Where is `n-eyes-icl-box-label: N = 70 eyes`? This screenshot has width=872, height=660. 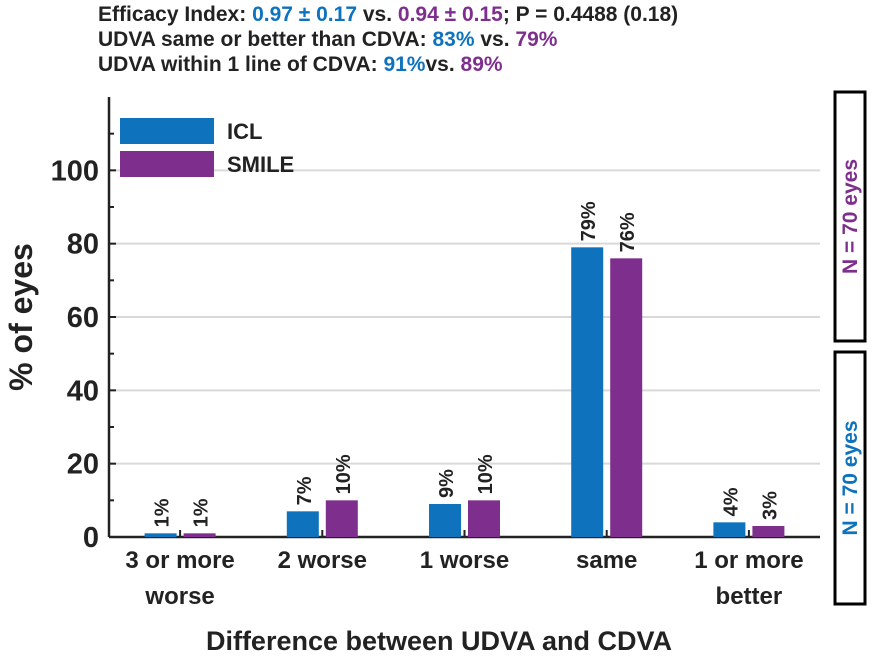 n-eyes-icl-box-label: N = 70 eyes is located at coordinates (850, 477).